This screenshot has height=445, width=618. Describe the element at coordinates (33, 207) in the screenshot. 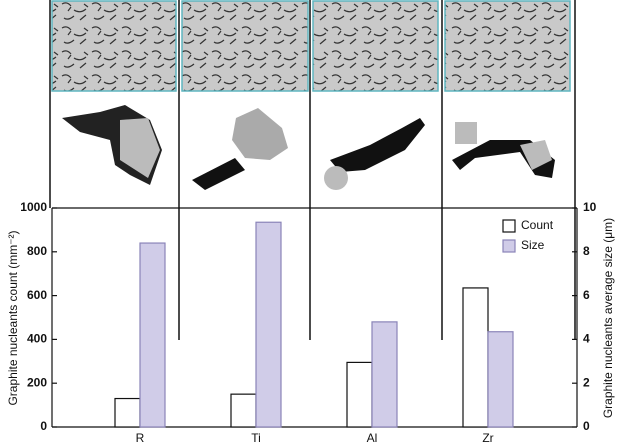

I see `y-tick-label: 1000` at that location.